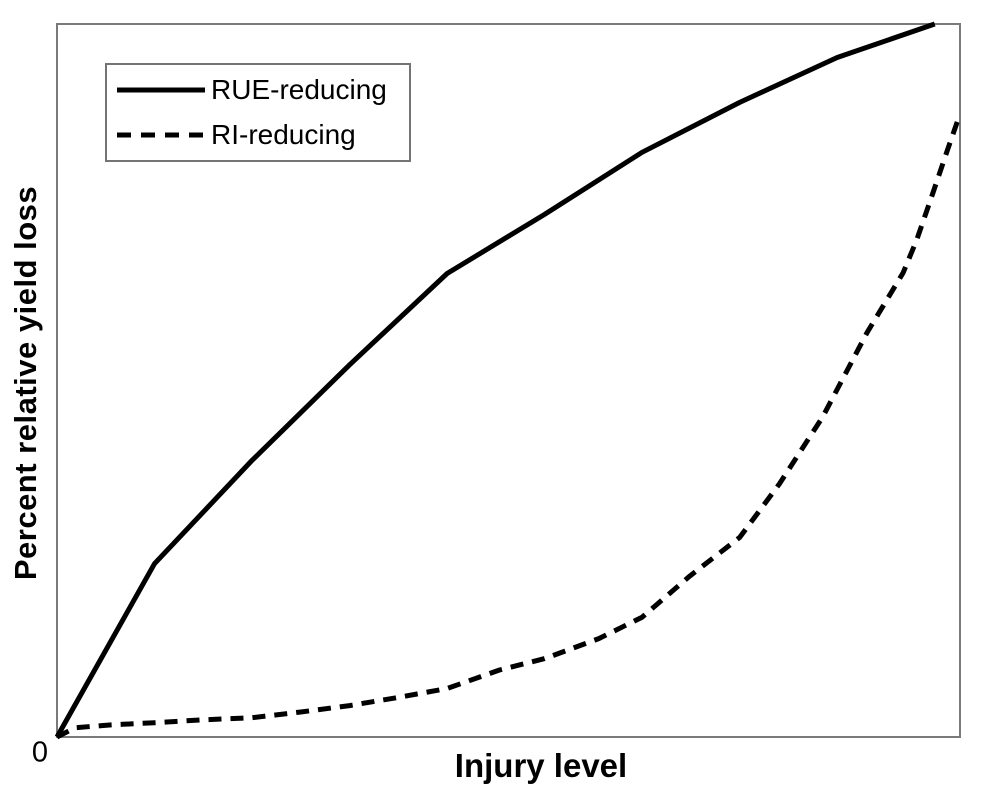 The image size is (1000, 804). I want to click on origin-tick-label: 0, so click(40, 752).